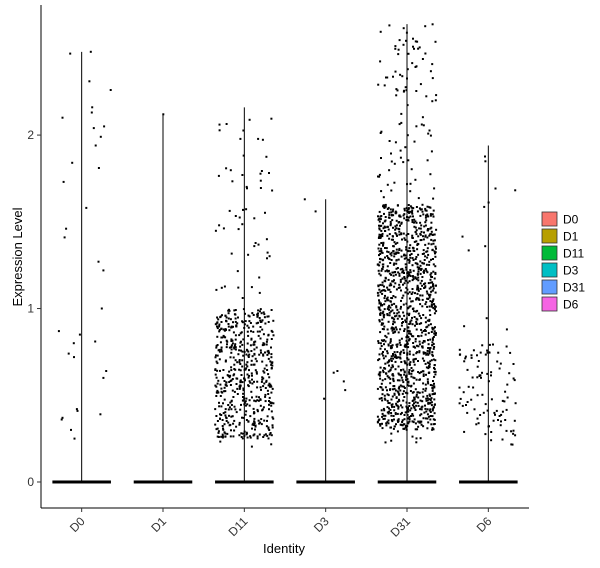  I want to click on legend-swatch-D31, so click(549, 287).